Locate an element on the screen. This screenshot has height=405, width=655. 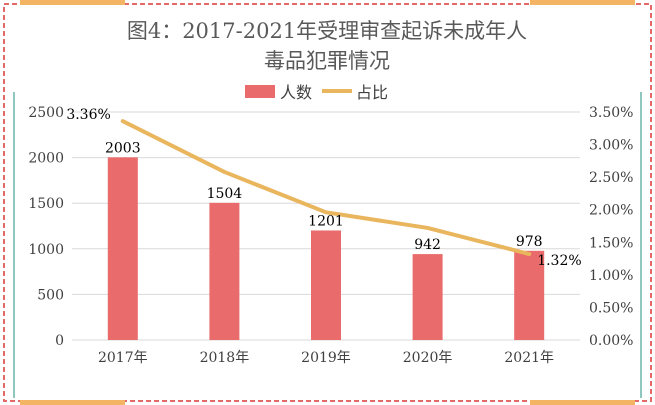
x-tick-label: 2019年 is located at coordinates (326, 358).